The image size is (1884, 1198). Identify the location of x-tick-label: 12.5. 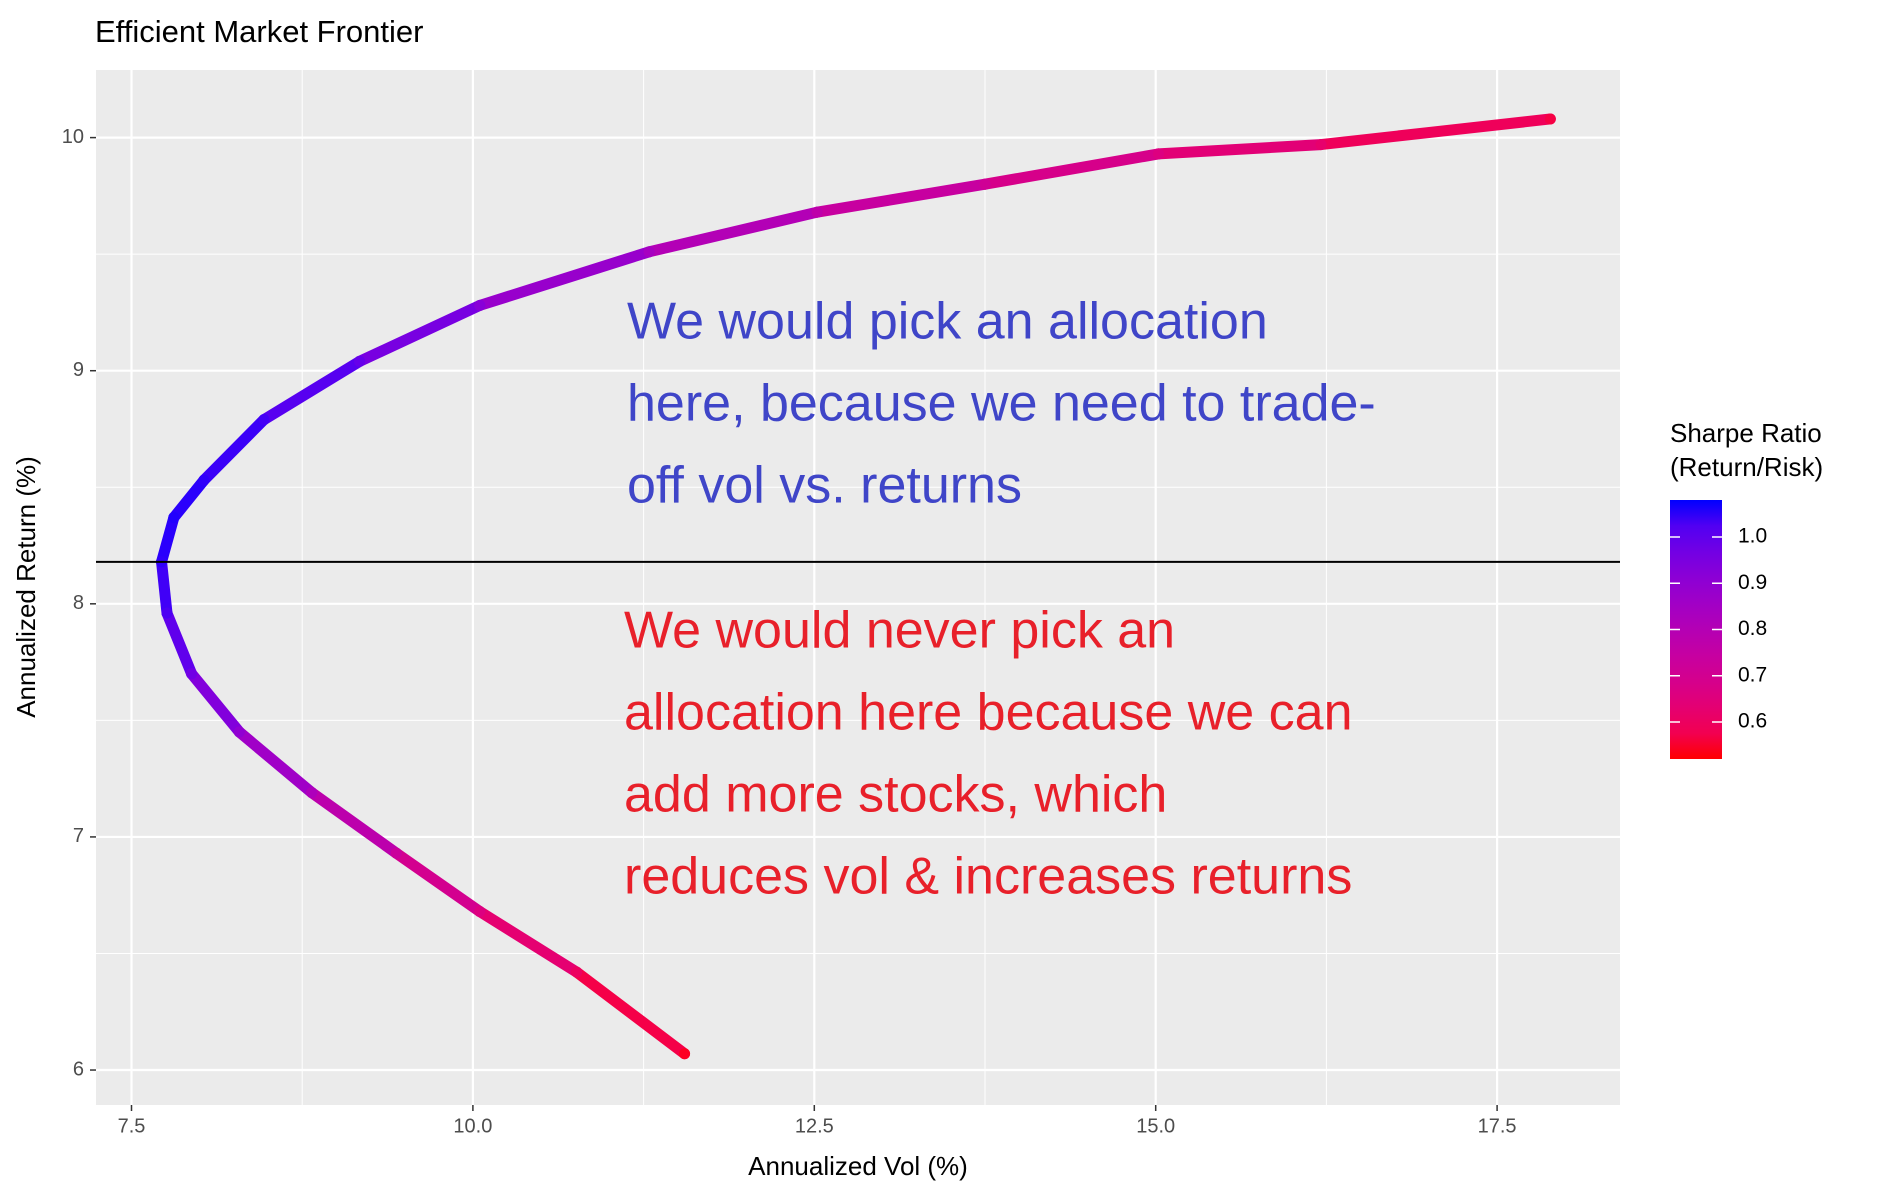
(814, 1126).